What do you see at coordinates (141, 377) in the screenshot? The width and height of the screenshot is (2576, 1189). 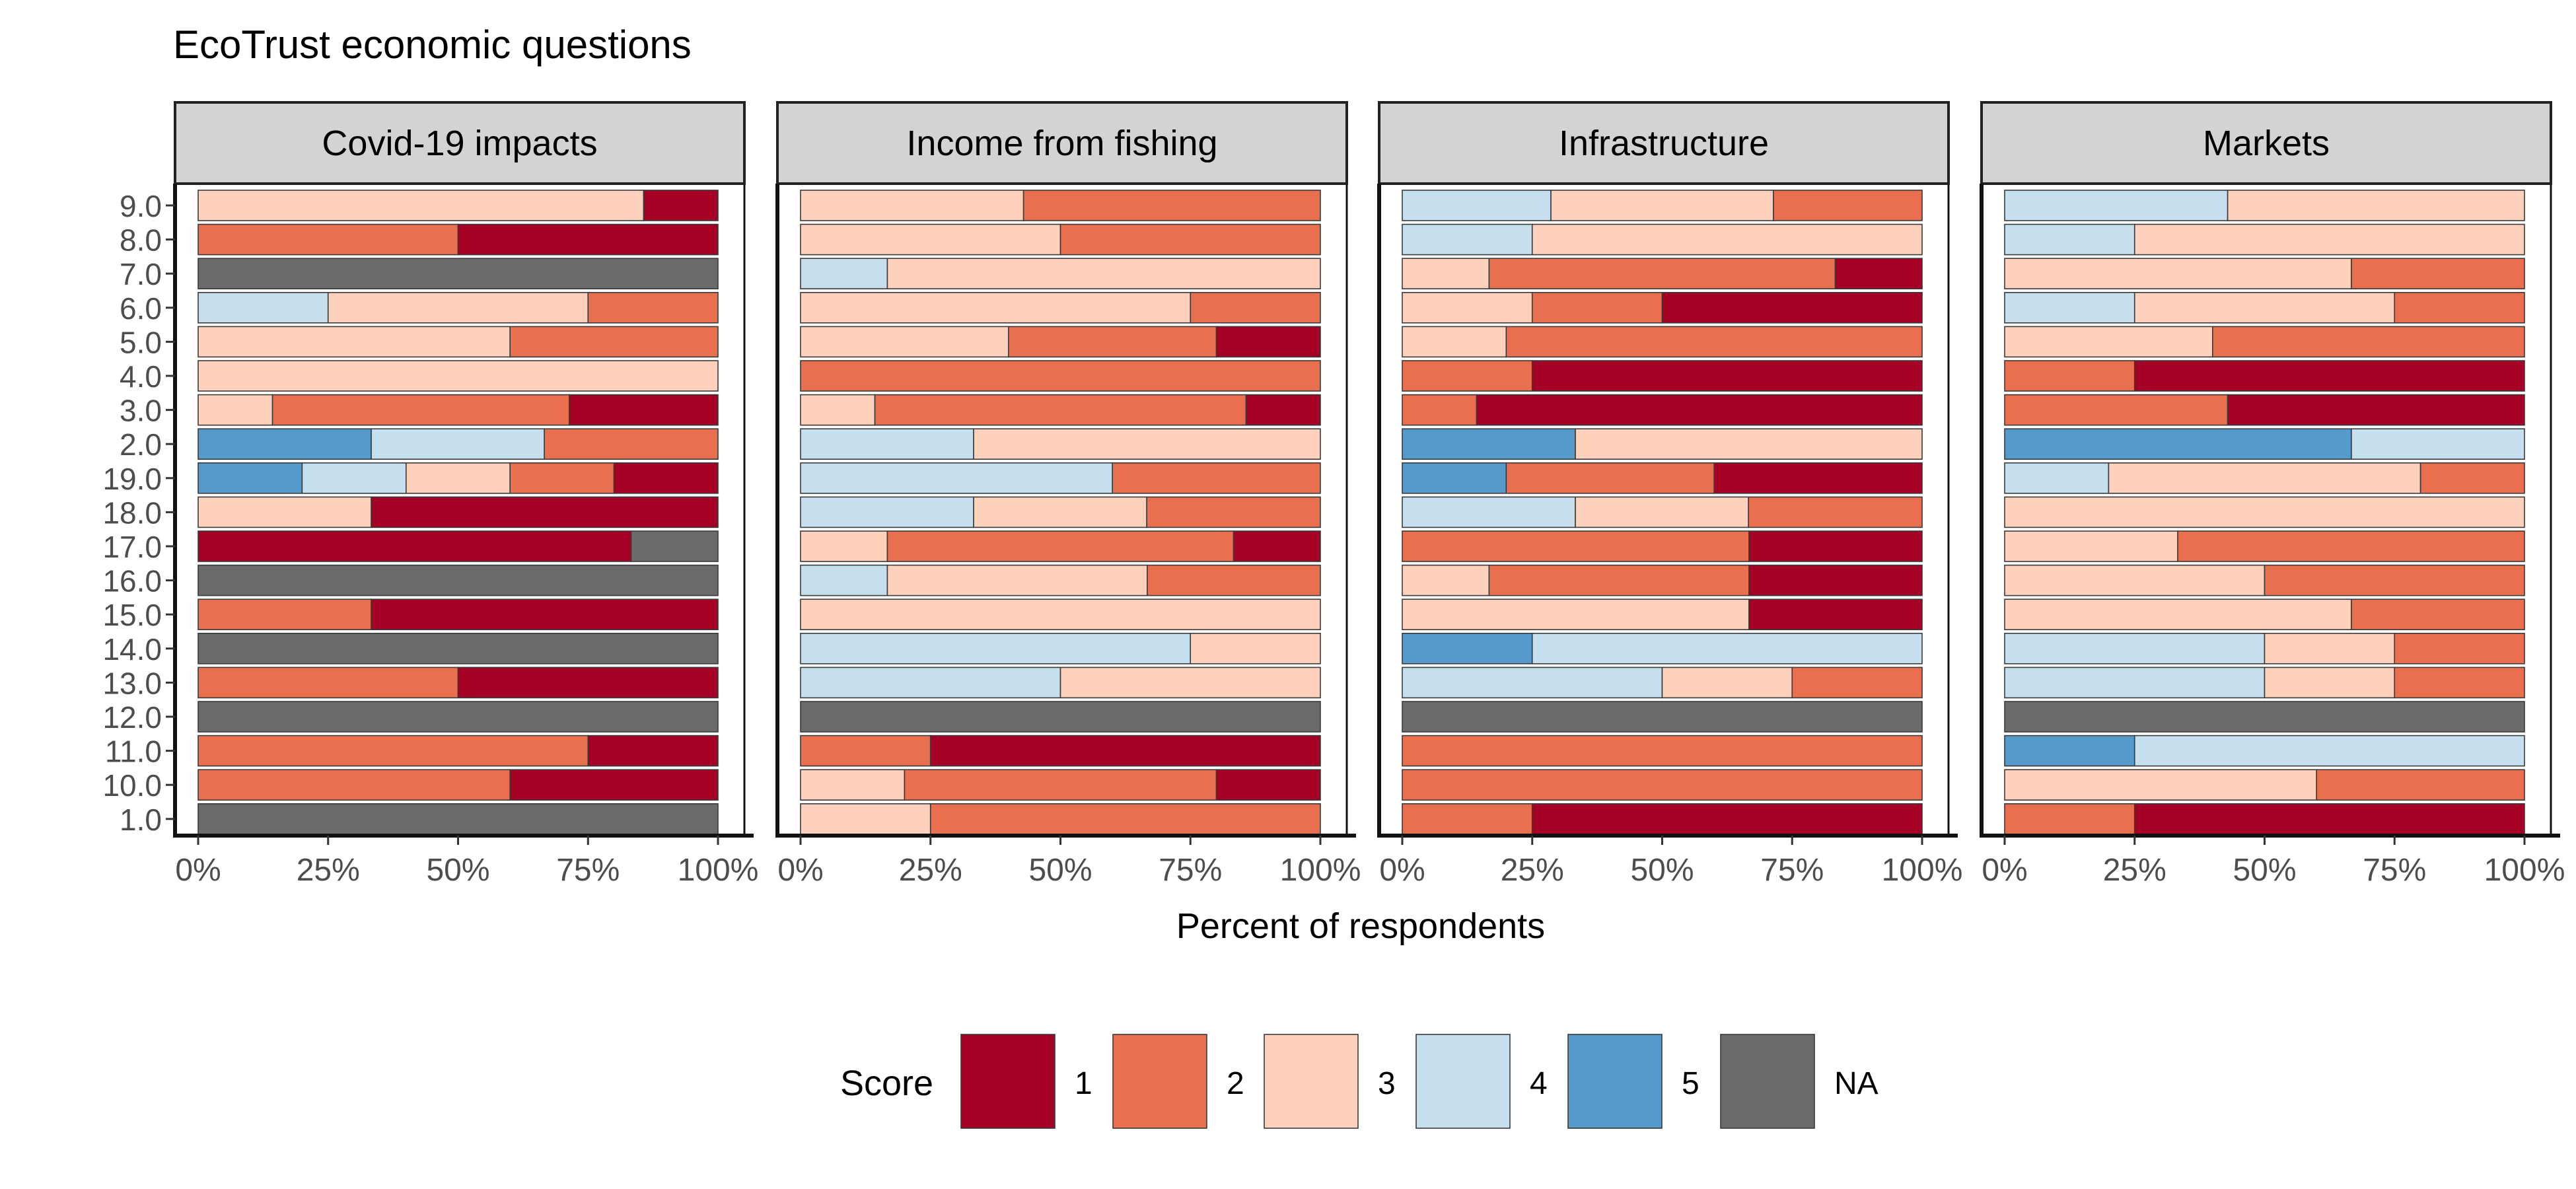 I see `y-tick-label: 4.0` at bounding box center [141, 377].